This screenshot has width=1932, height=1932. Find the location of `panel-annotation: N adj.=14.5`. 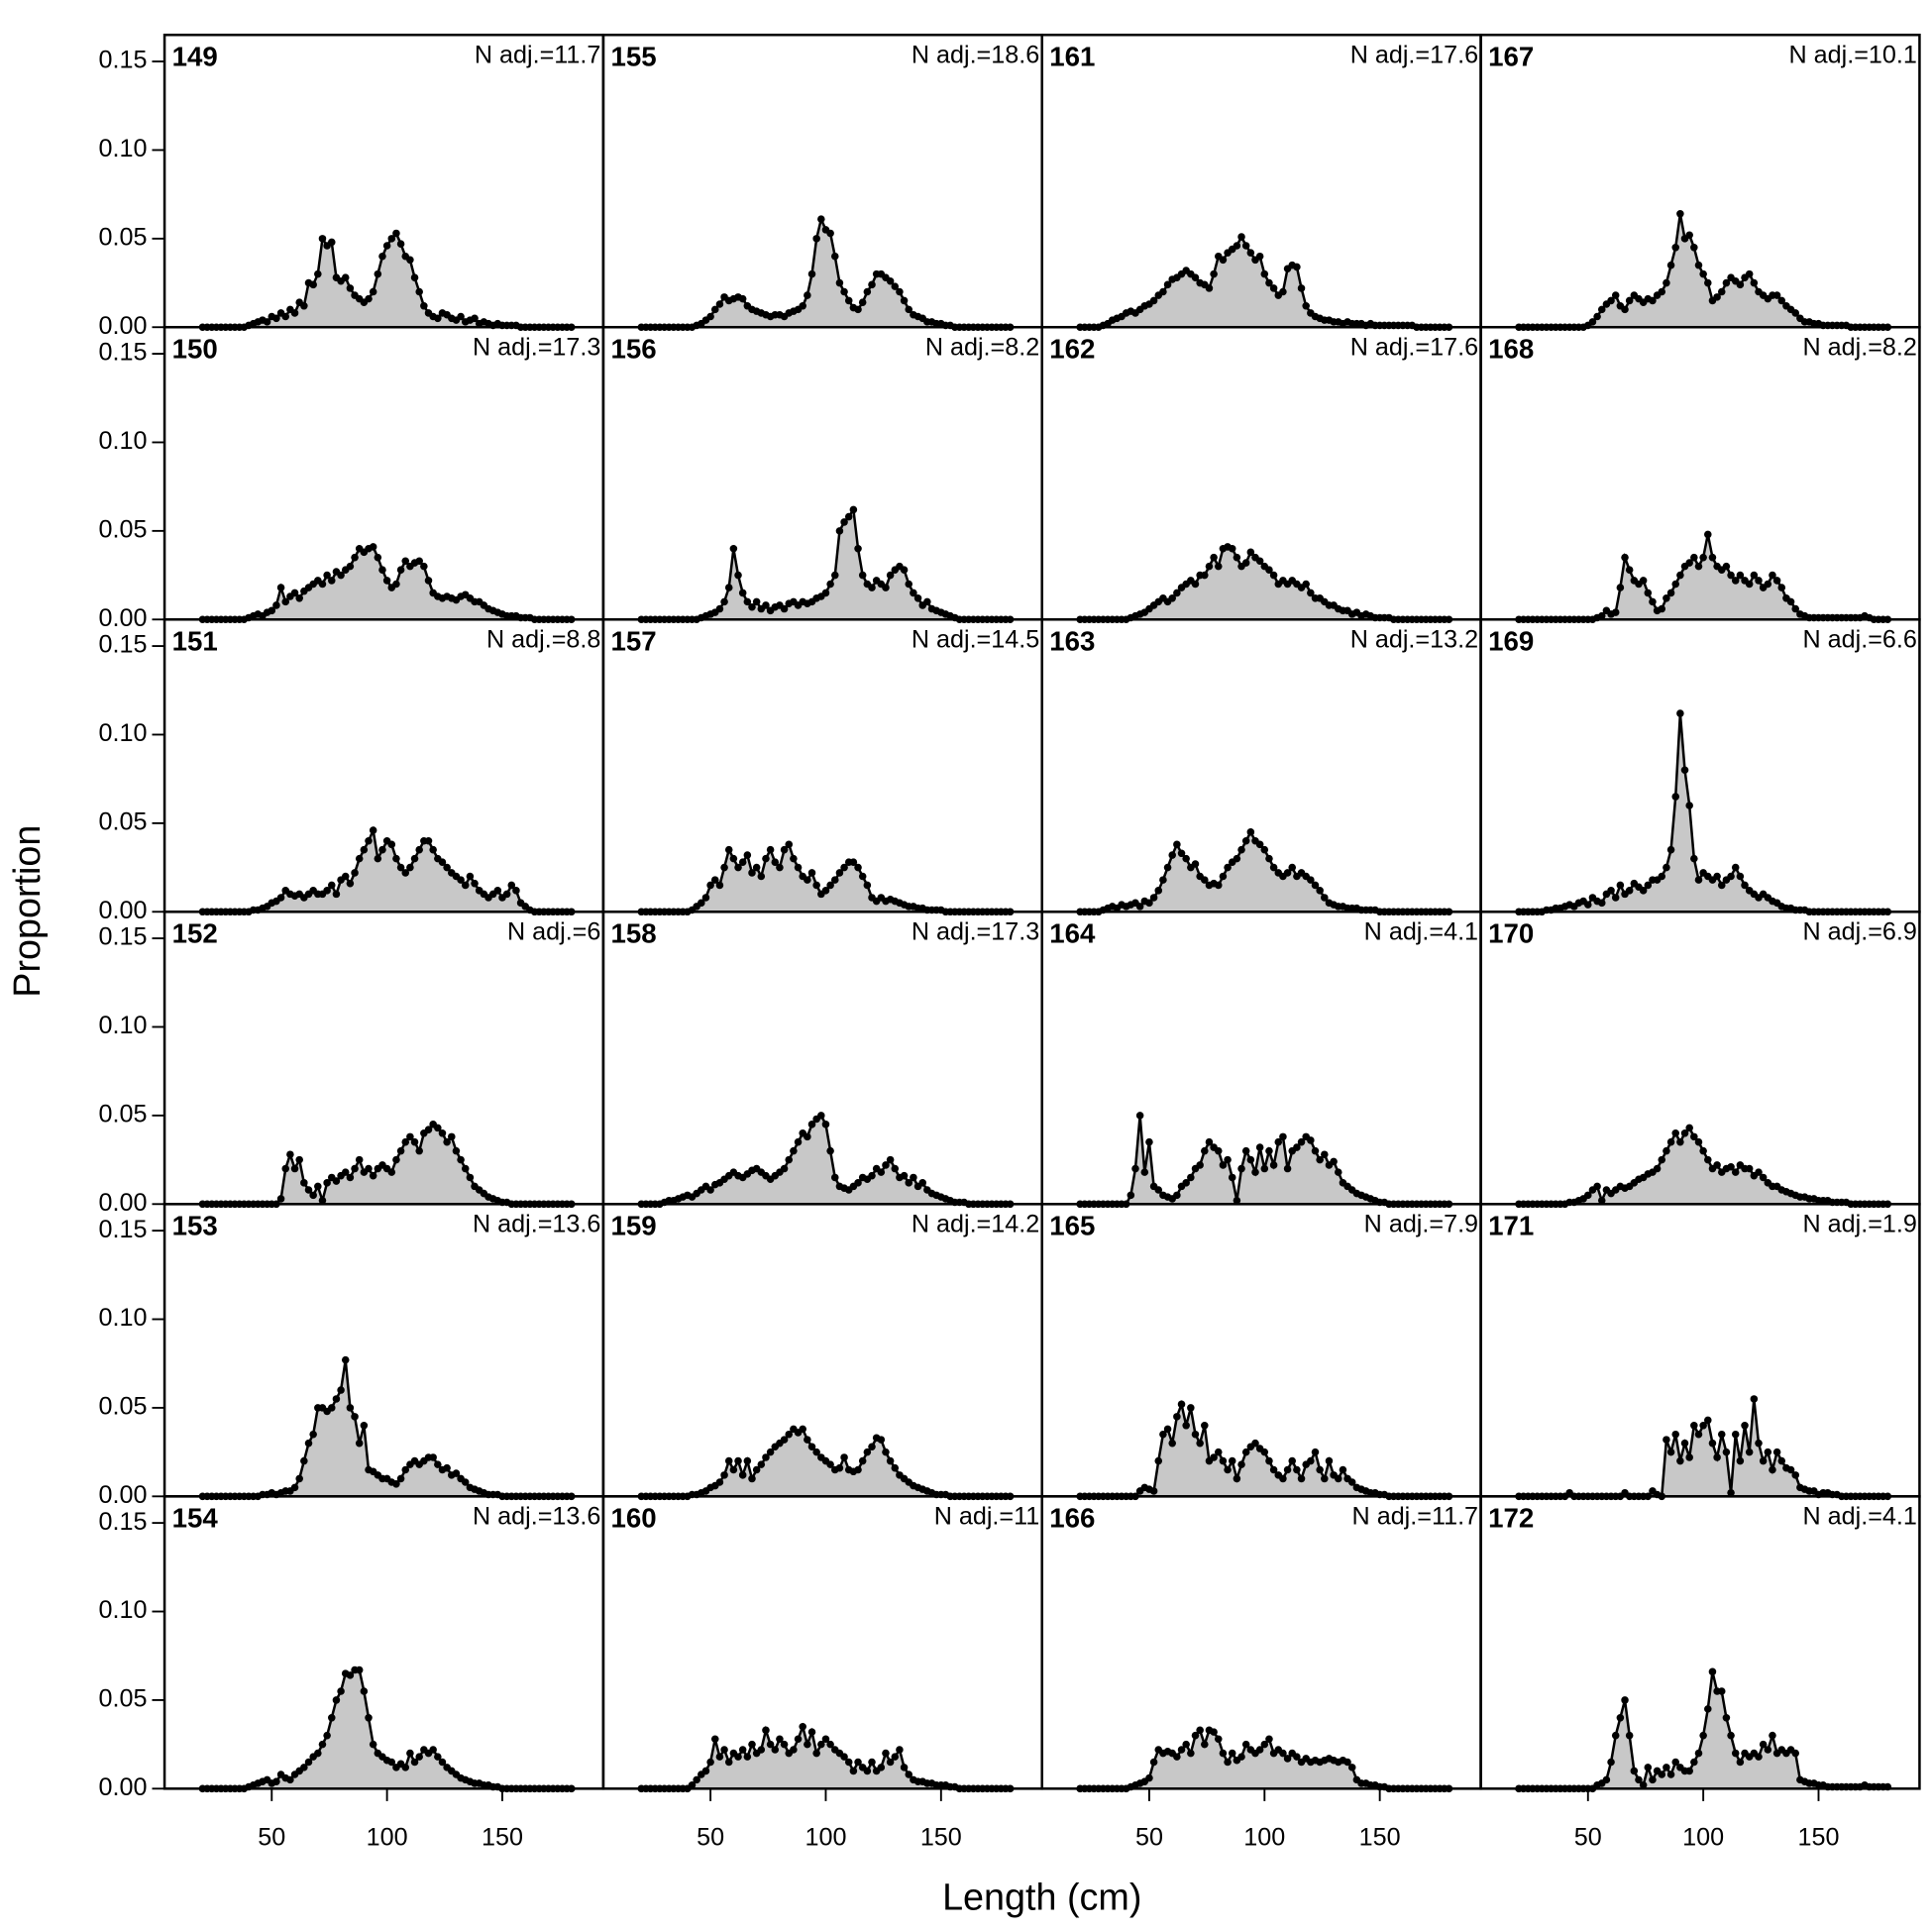

panel-annotation: N adj.=14.5 is located at coordinates (975, 639).